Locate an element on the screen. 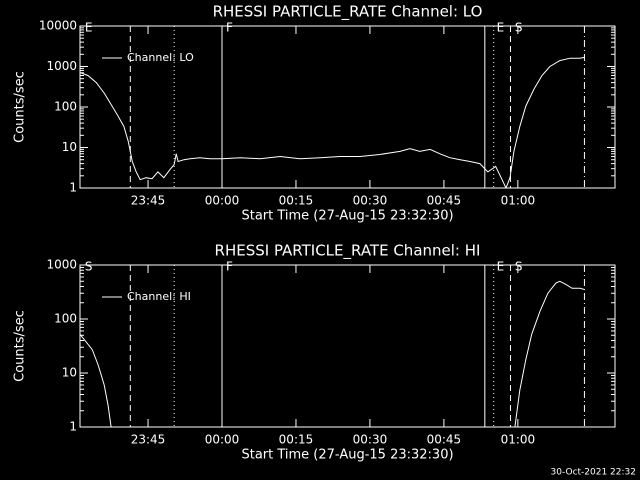 Image resolution: width=640 pixels, height=480 pixels. legend-label: Channel: HI is located at coordinates (159, 296).